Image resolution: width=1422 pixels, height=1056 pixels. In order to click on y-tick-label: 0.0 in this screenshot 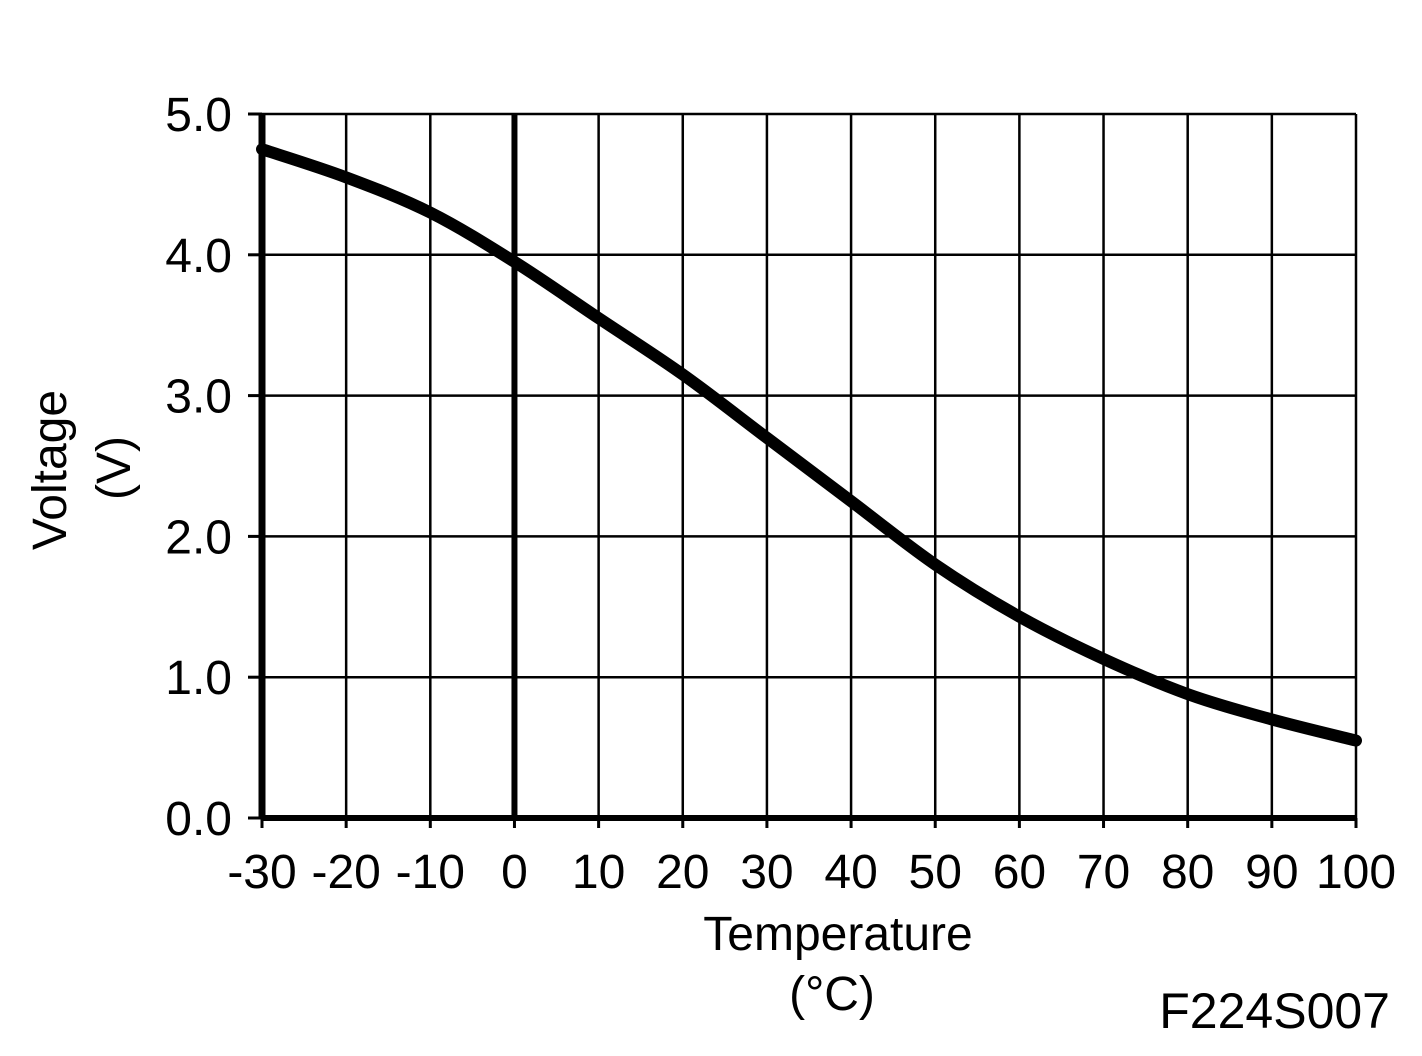, I will do `click(198, 819)`.